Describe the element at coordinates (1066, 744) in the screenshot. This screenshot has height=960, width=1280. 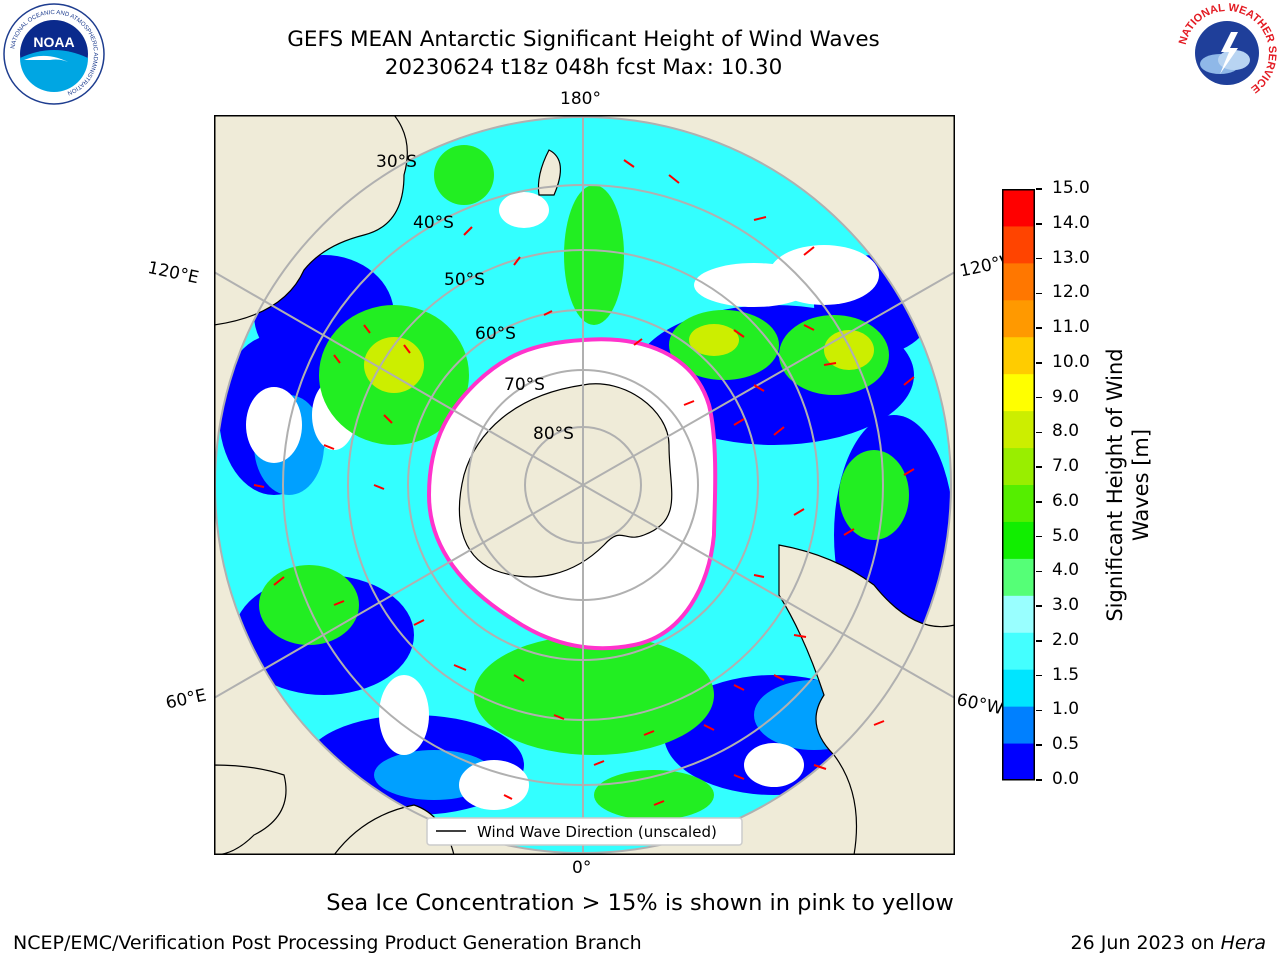
I see `colorbar-tick-label: 0.5` at that location.